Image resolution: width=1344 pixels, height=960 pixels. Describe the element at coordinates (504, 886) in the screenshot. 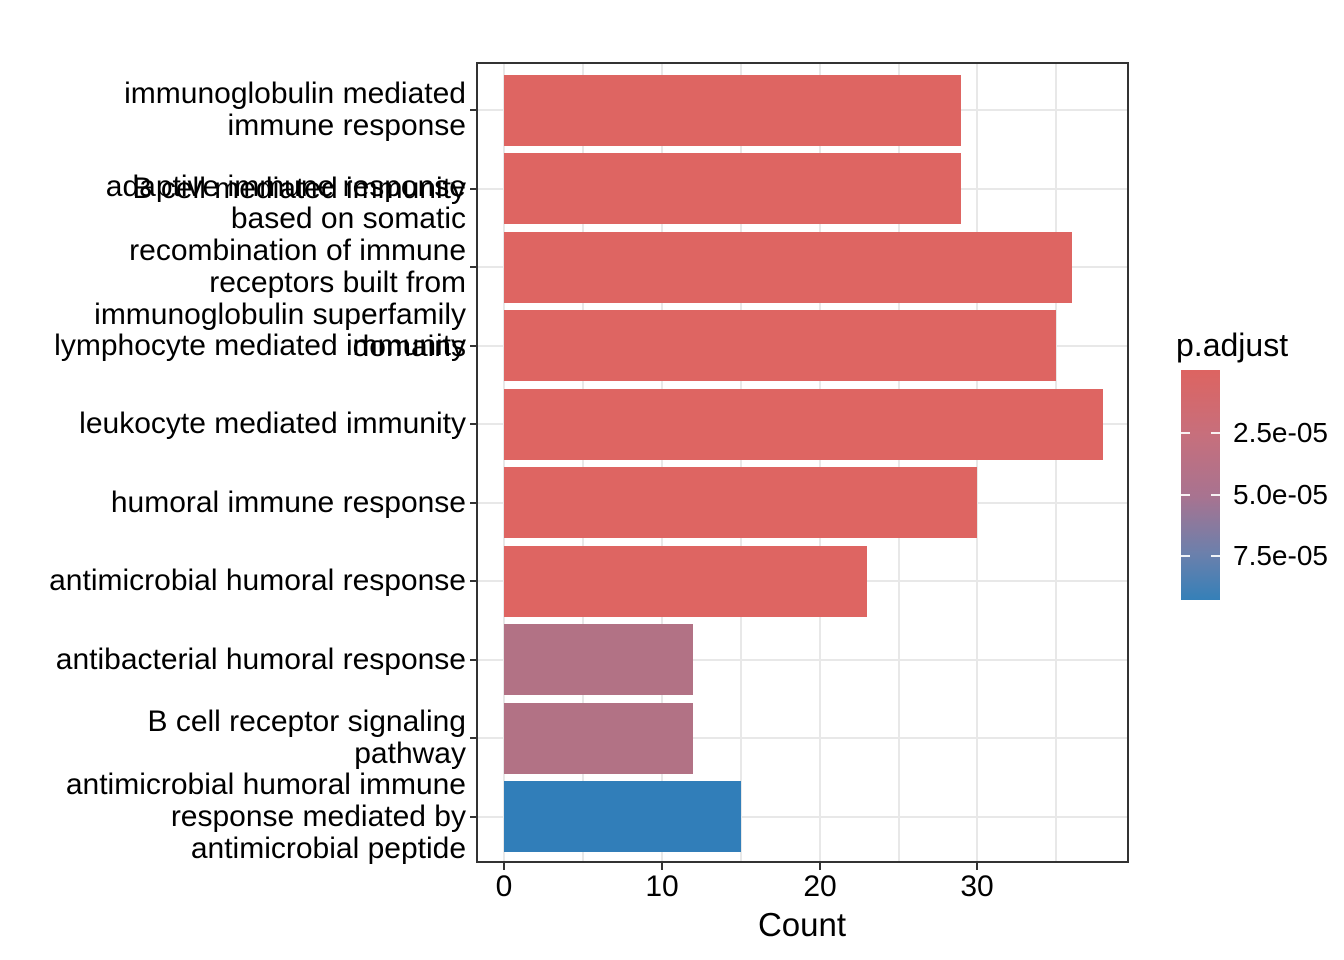

I see `x-tick-label: 0` at that location.